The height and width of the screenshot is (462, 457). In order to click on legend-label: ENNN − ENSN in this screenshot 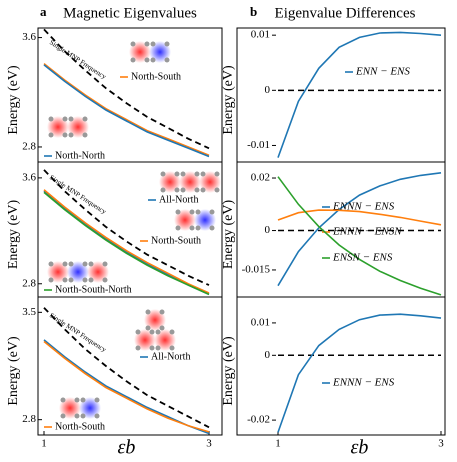, I will do `click(367, 232)`.